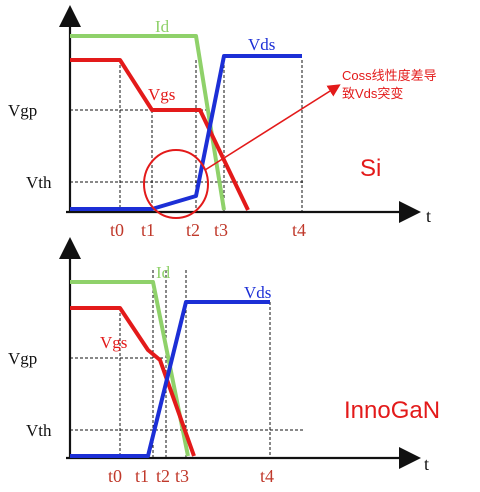  I want to click on gan-vds-label: Vds, so click(257, 292).